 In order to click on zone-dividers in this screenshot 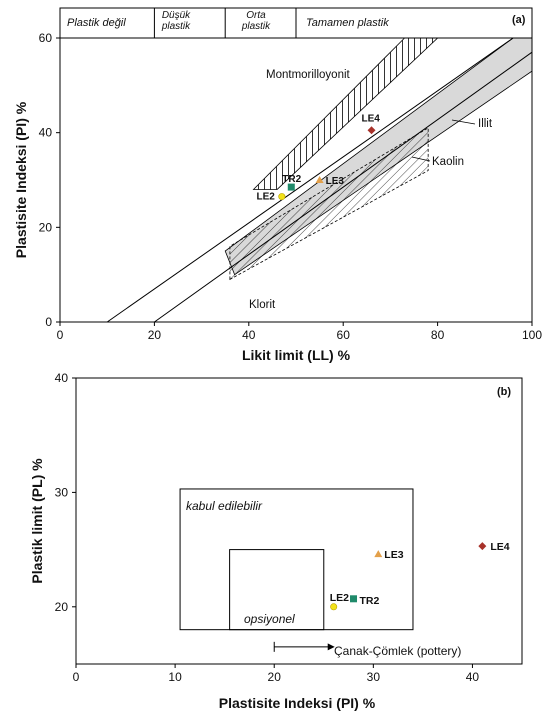, I will do `click(225, 23)`.